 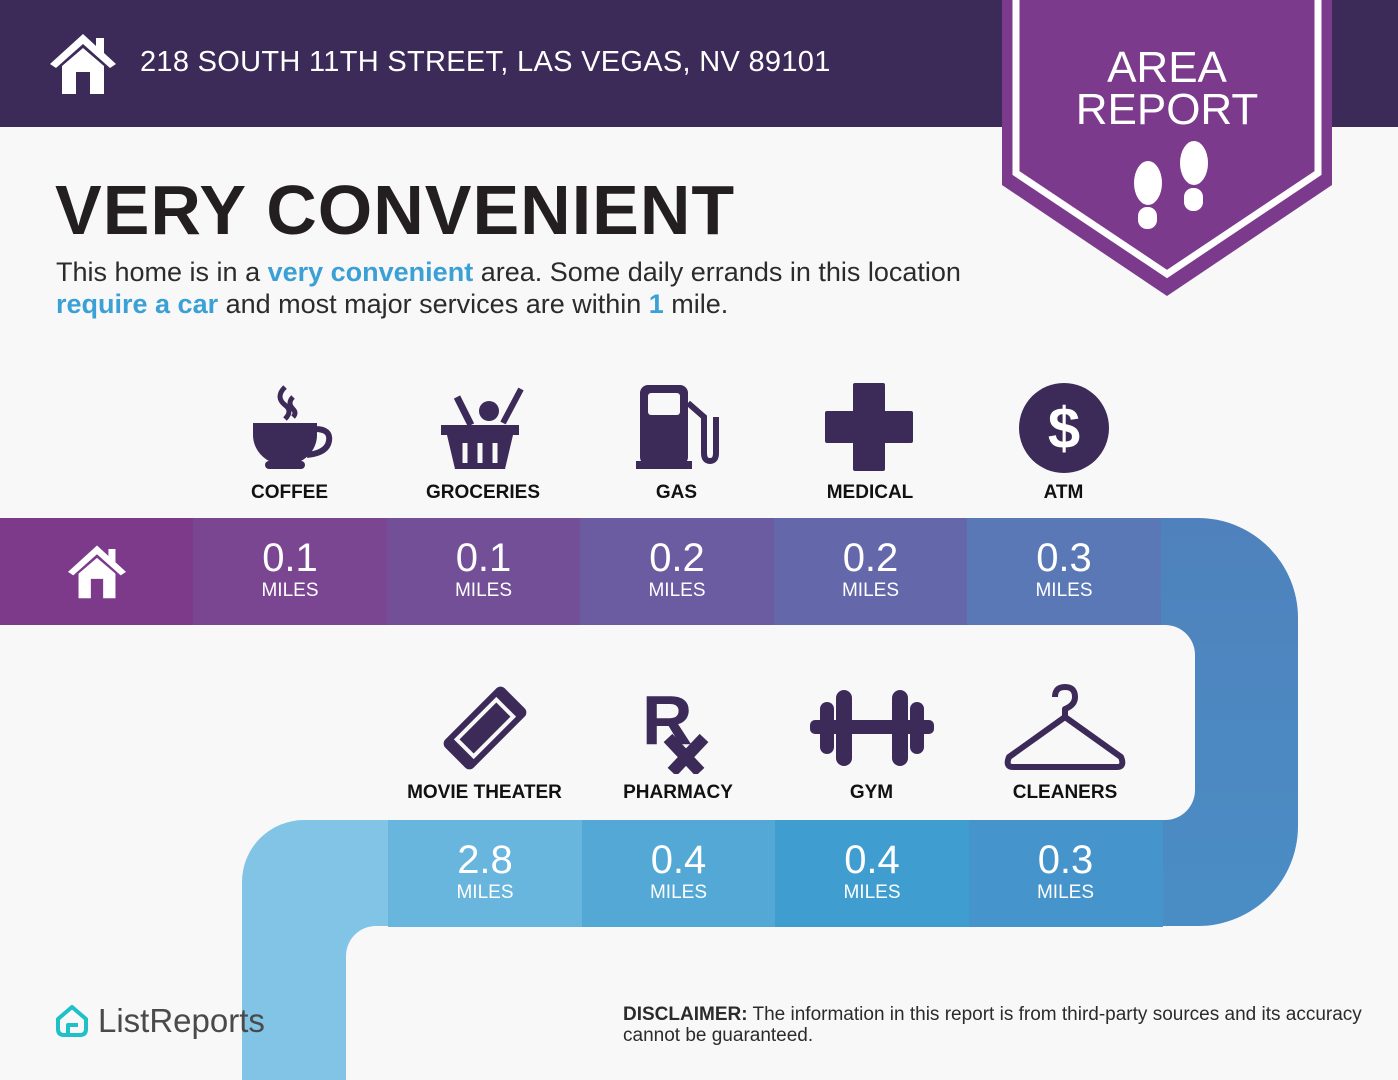 I want to click on distance-cell: 2.8 MILES, so click(x=485, y=873).